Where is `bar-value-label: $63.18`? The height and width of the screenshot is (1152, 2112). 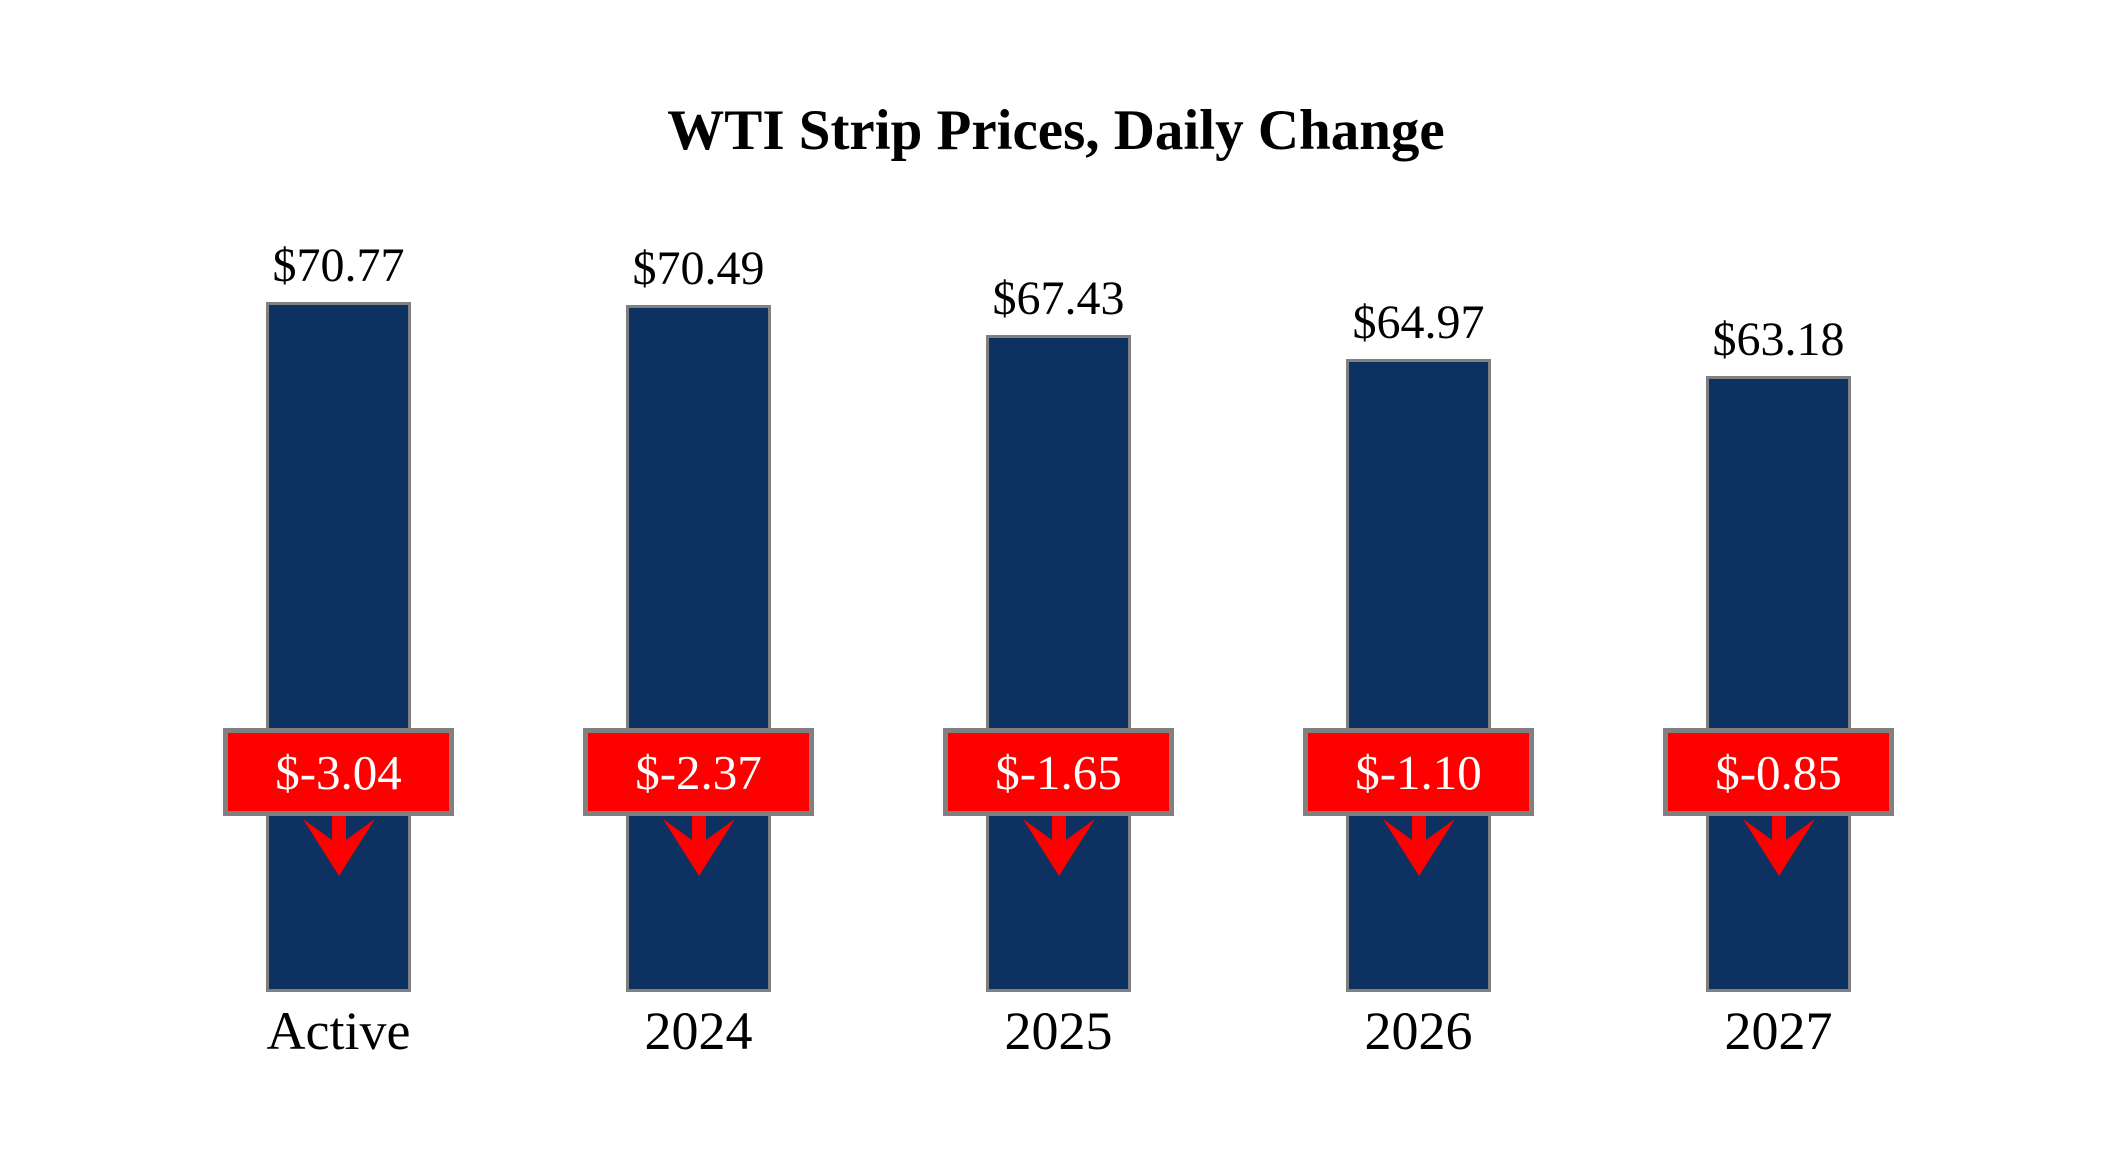 bar-value-label: $63.18 is located at coordinates (1778, 339).